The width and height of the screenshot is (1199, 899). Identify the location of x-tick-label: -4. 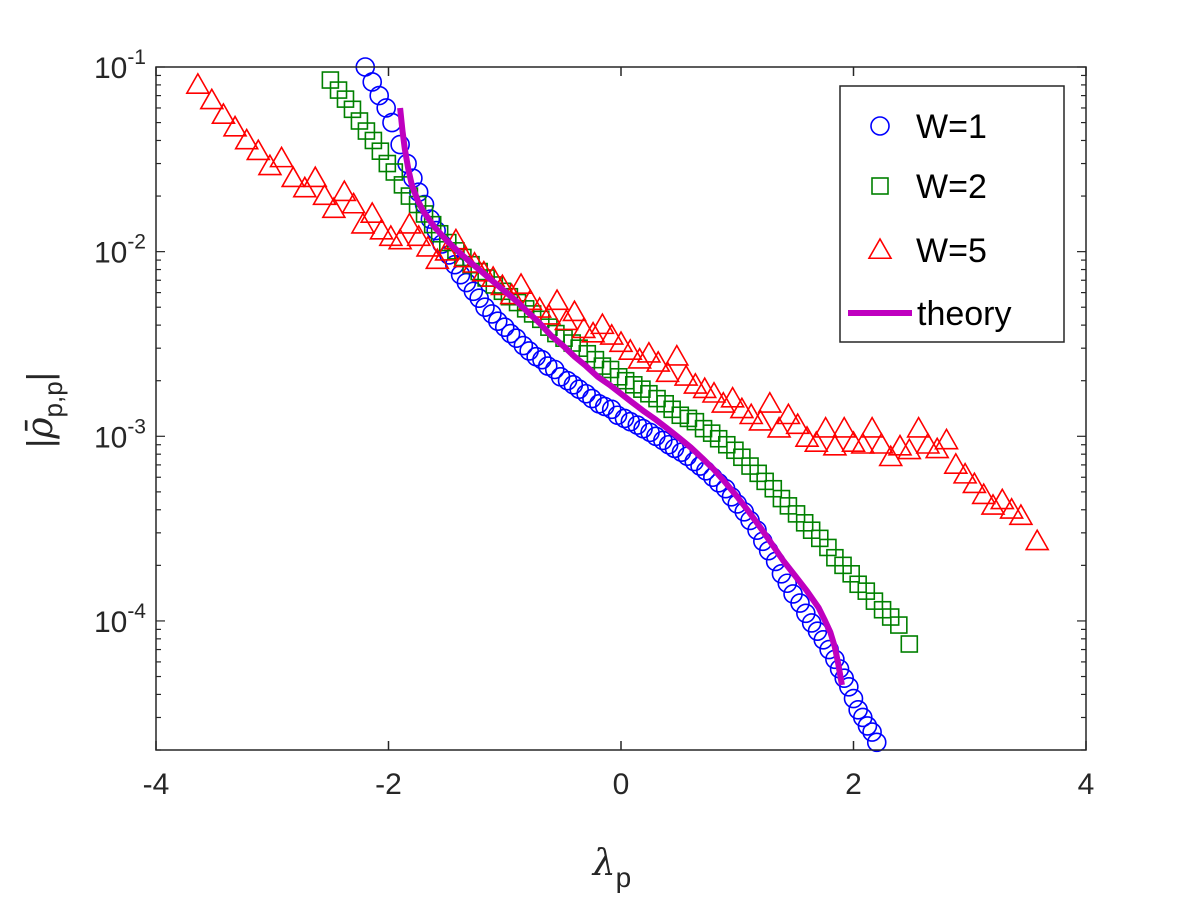
(156, 784).